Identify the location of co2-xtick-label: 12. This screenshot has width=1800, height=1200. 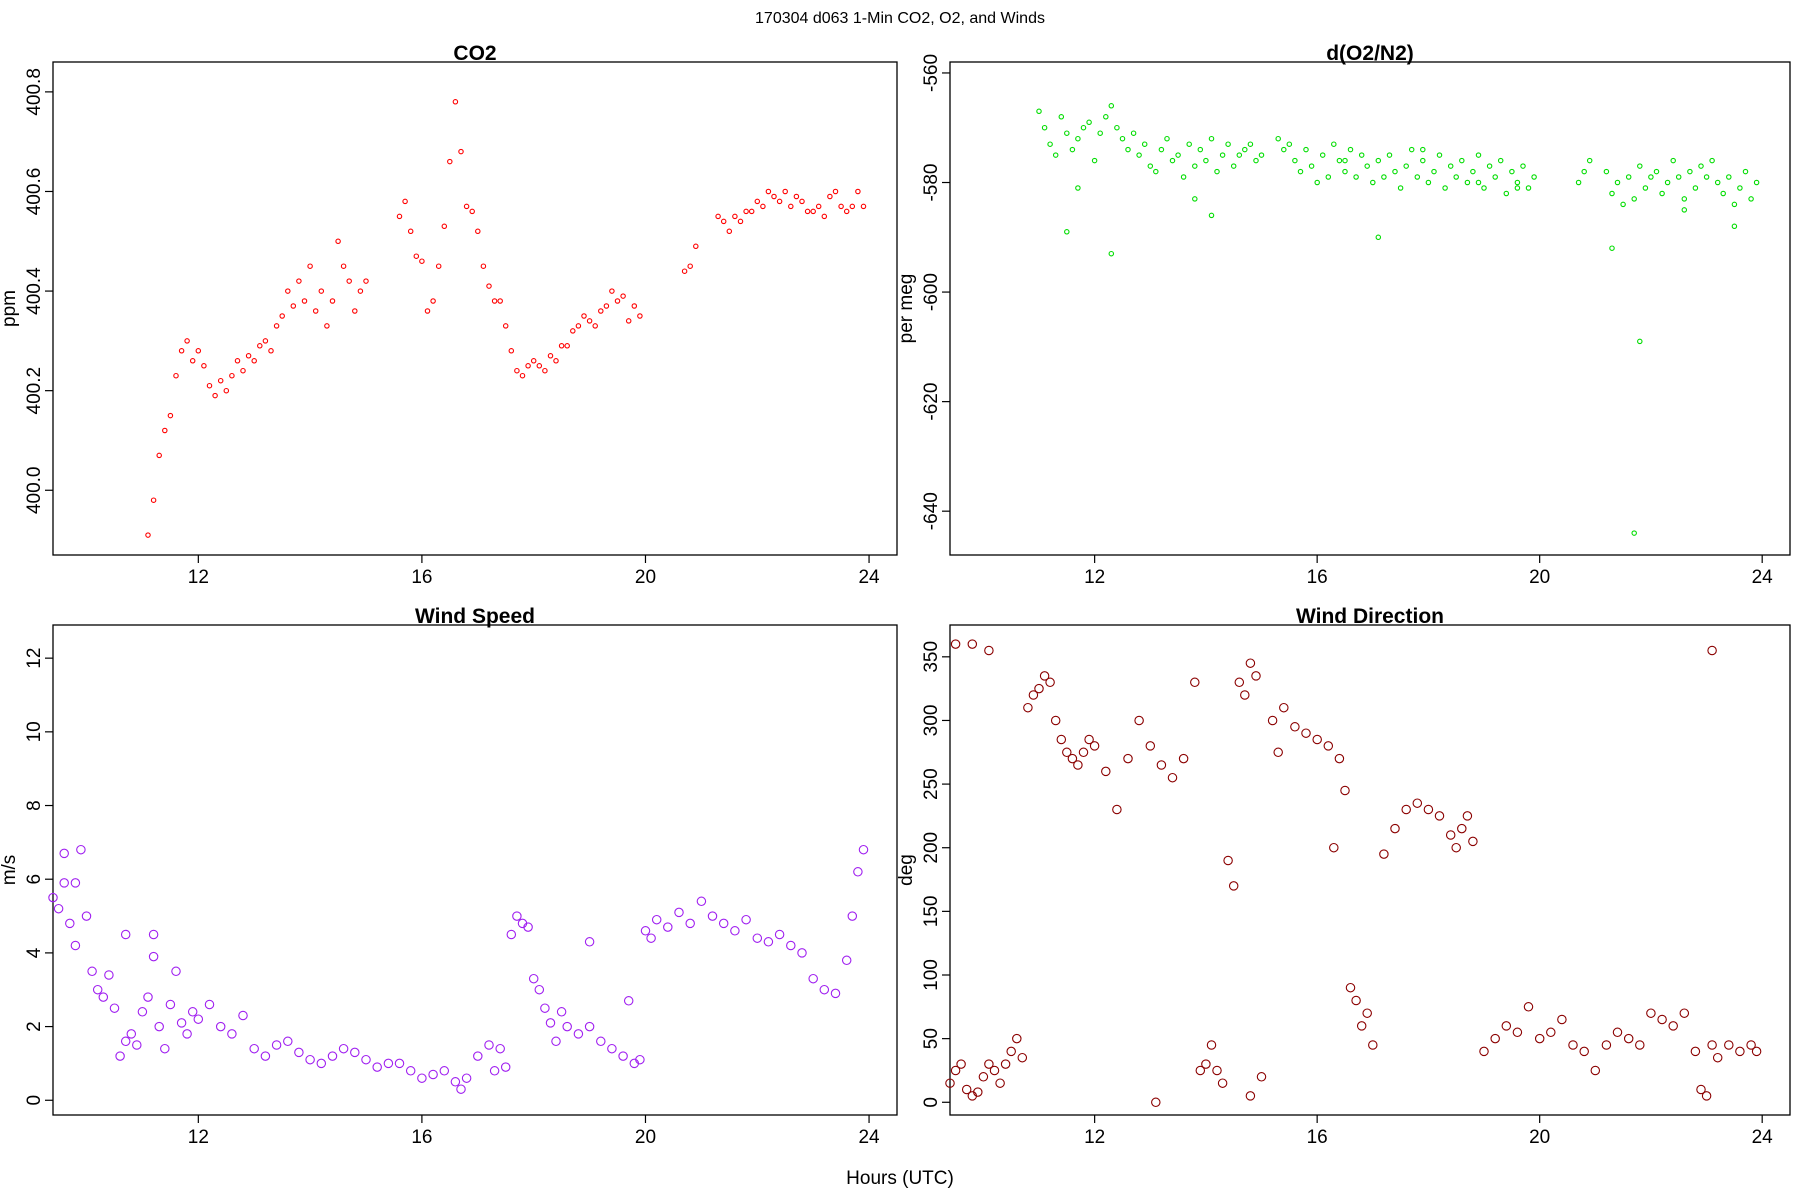
(198, 577).